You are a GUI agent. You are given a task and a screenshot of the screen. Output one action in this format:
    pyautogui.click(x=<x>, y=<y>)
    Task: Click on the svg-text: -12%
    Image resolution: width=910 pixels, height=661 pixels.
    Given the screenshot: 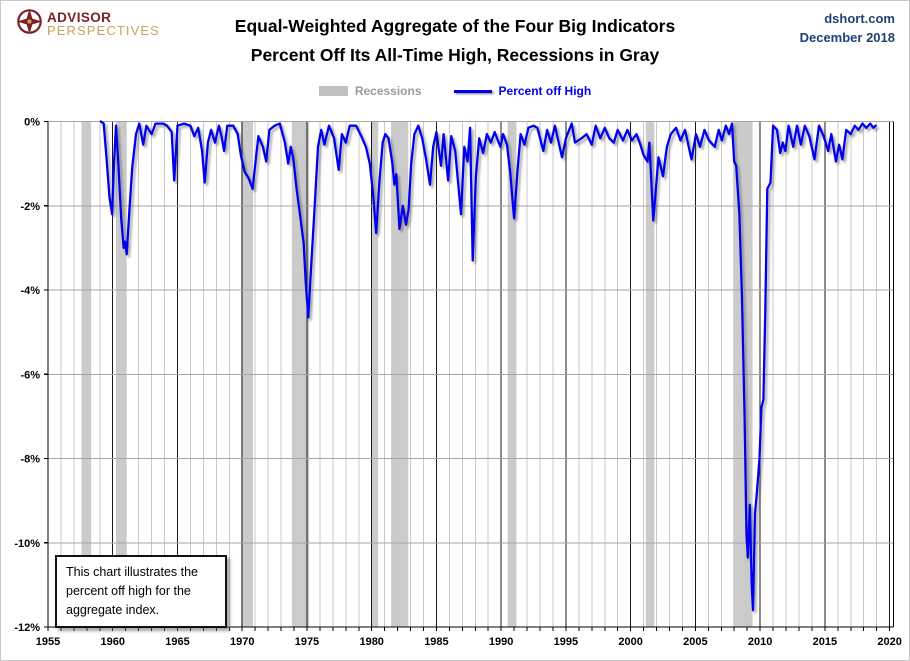 What is the action you would take?
    pyautogui.click(x=27, y=628)
    